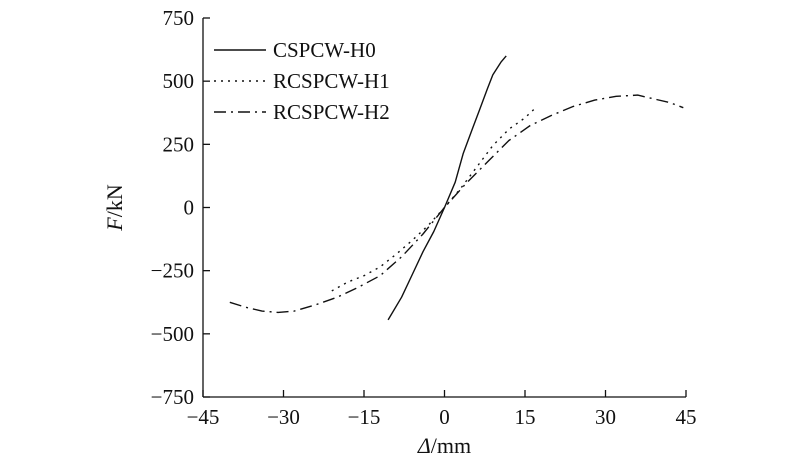  What do you see at coordinates (364, 417) in the screenshot?
I see `x-tick-label: −15` at bounding box center [364, 417].